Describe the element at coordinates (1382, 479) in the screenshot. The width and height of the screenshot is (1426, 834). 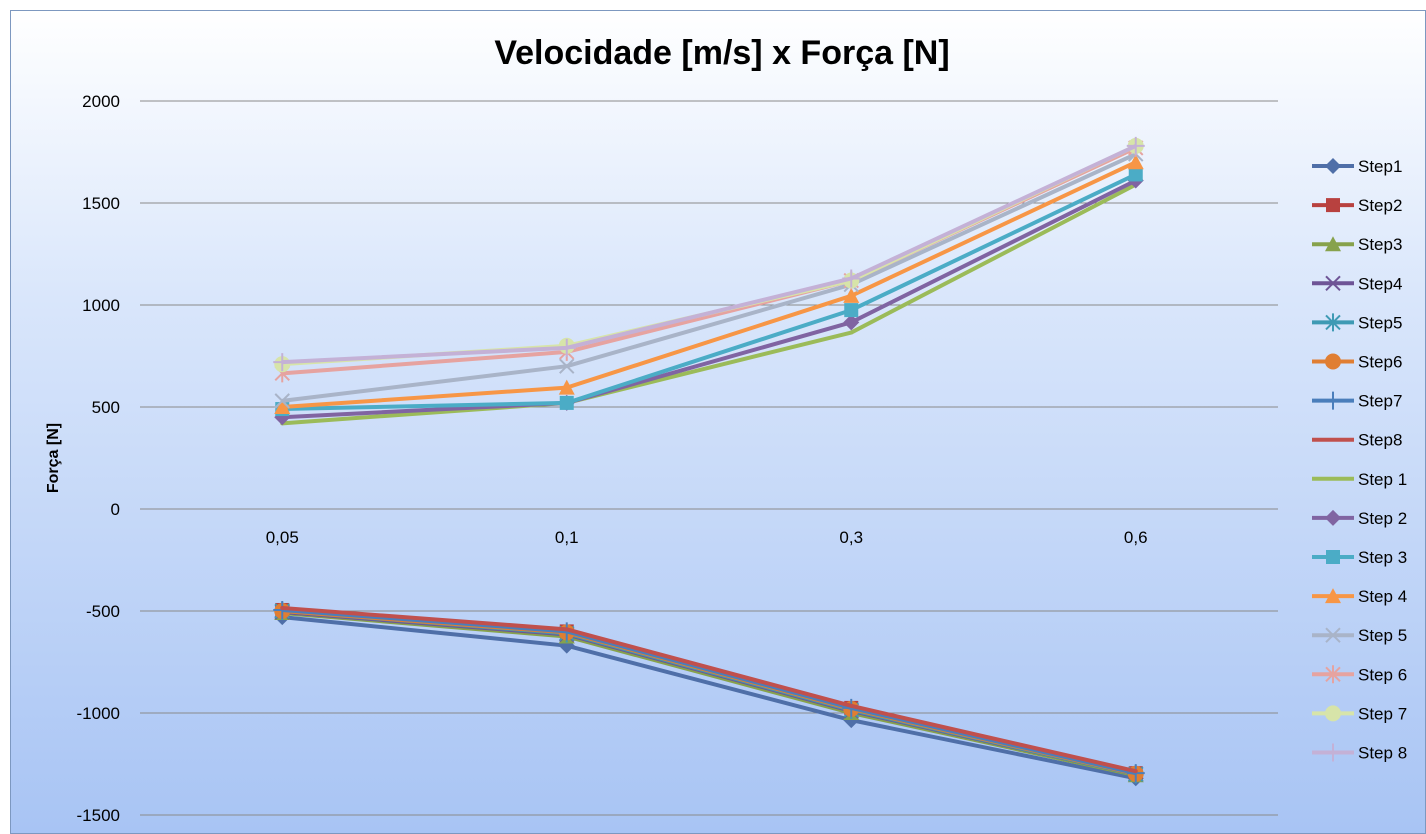
I see `legend-label: Step 1` at that location.